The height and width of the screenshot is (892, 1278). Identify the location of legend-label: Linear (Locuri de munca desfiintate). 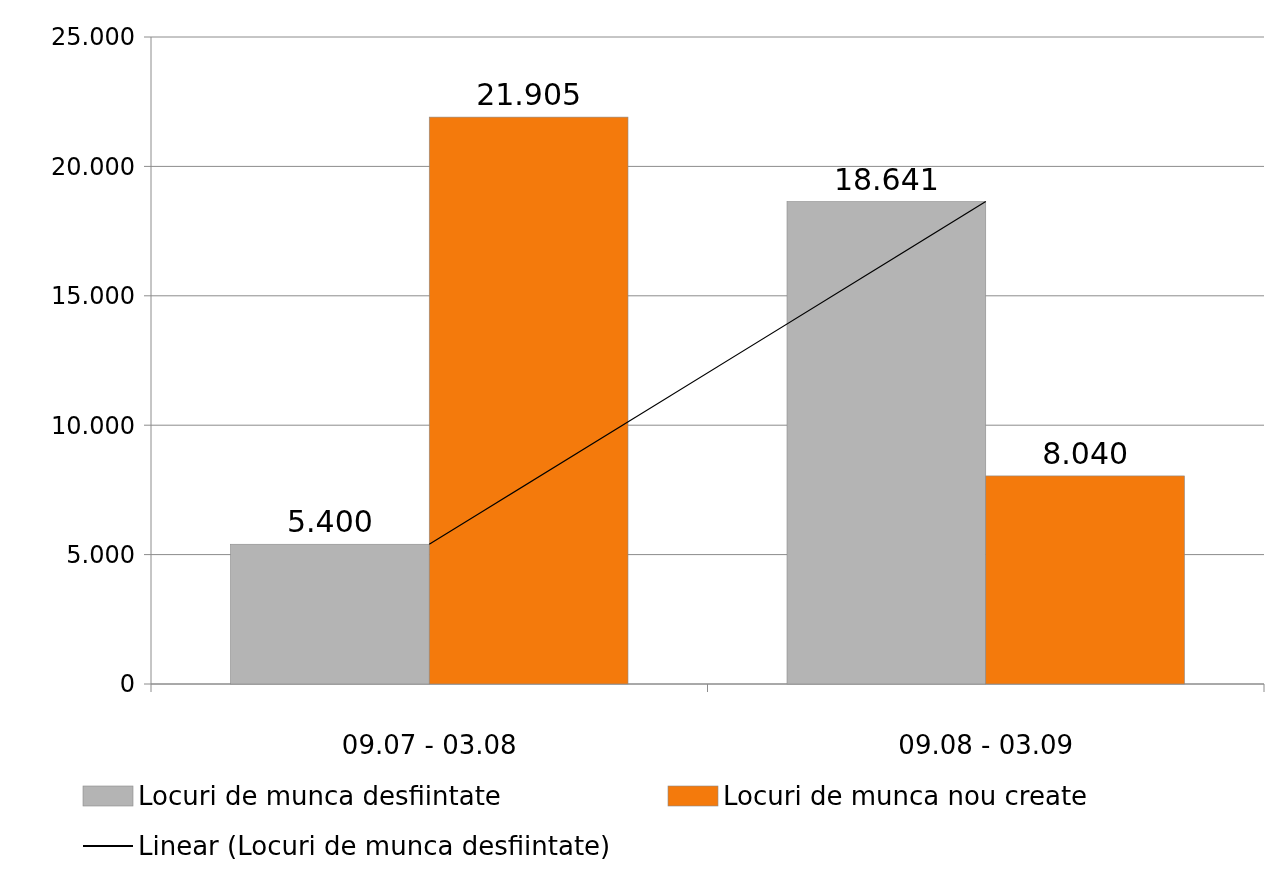
(374, 846).